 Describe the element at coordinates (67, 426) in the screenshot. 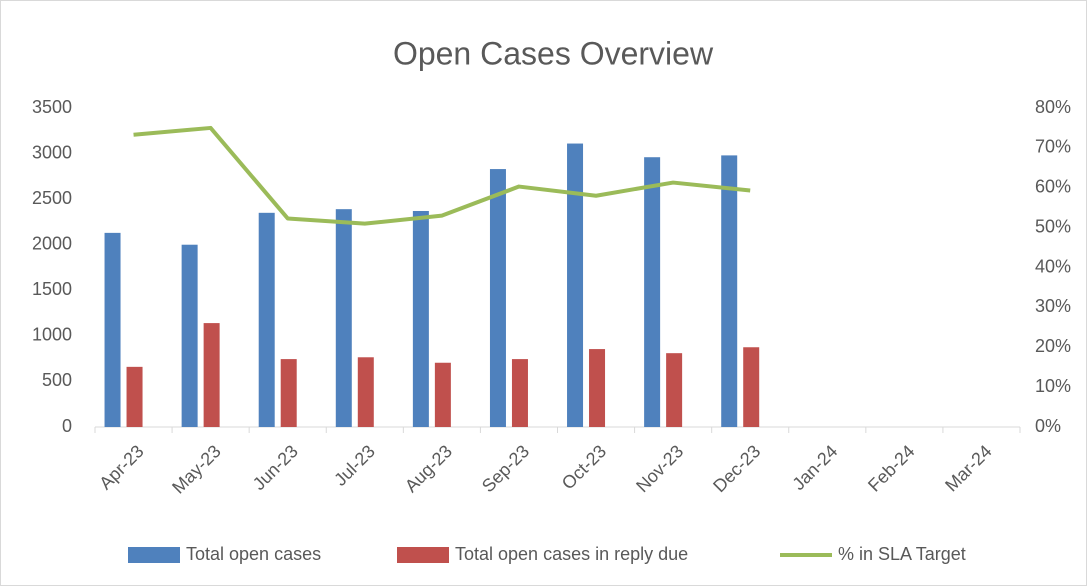

I see `y-tick-label: 0` at that location.